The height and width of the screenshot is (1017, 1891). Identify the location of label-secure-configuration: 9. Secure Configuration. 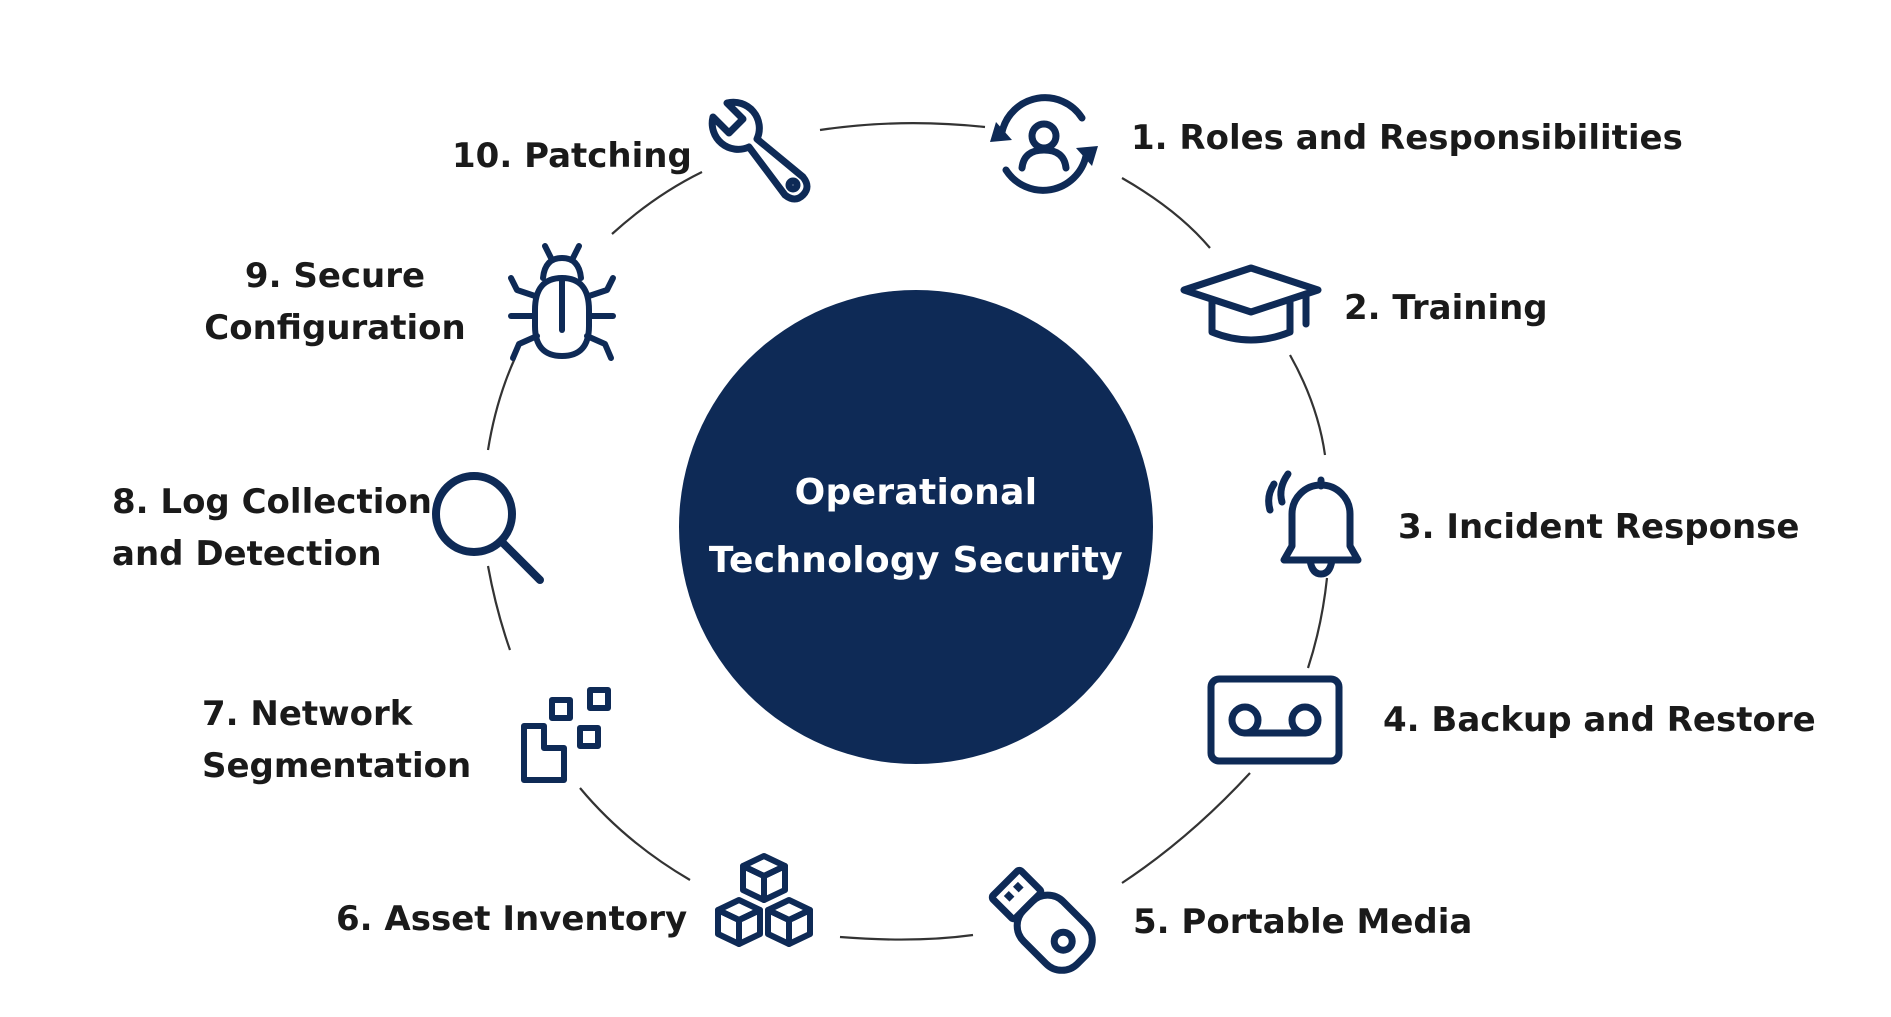
(335, 302).